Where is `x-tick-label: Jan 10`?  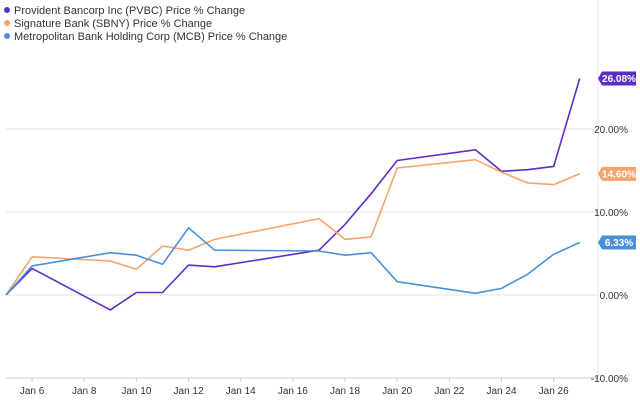 x-tick-label: Jan 10 is located at coordinates (136, 391).